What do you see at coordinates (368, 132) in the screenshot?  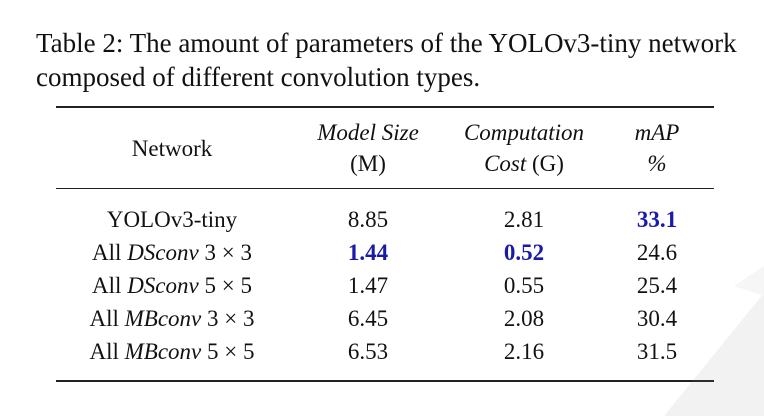 I see `header-model-size-label: Model Size` at bounding box center [368, 132].